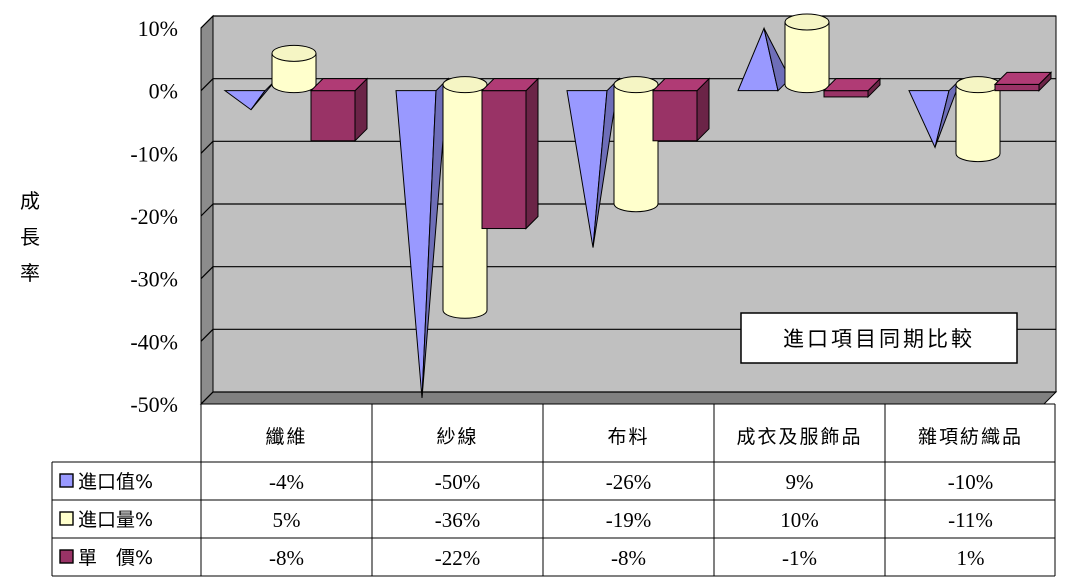 This screenshot has height=582, width=1067. What do you see at coordinates (458, 558) in the screenshot?
I see `data-label: -22%` at bounding box center [458, 558].